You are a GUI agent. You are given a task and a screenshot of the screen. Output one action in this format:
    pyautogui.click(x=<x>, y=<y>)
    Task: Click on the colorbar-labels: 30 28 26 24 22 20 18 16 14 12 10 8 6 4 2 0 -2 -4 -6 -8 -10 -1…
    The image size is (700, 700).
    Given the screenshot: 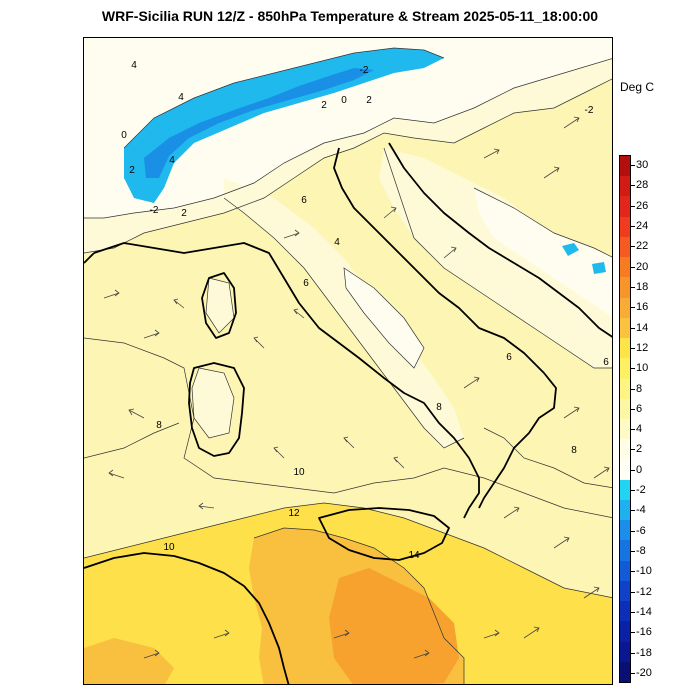 What is the action you would take?
    pyautogui.click(x=651, y=419)
    